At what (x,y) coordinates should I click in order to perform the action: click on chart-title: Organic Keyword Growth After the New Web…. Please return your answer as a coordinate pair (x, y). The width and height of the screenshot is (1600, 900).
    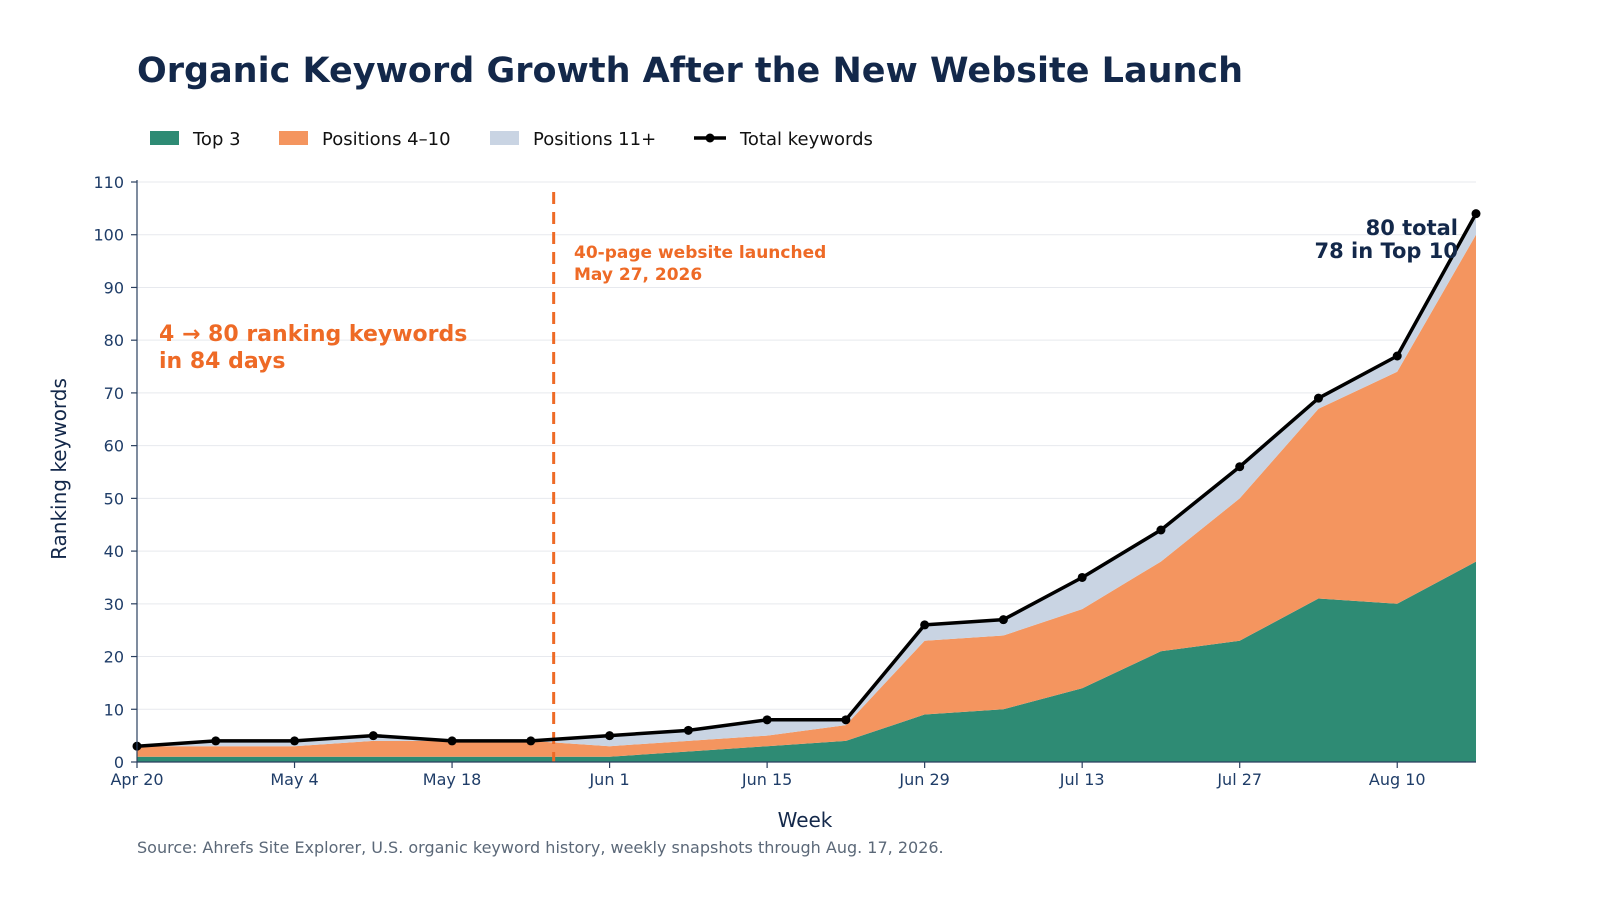
    Looking at the image, I should click on (690, 71).